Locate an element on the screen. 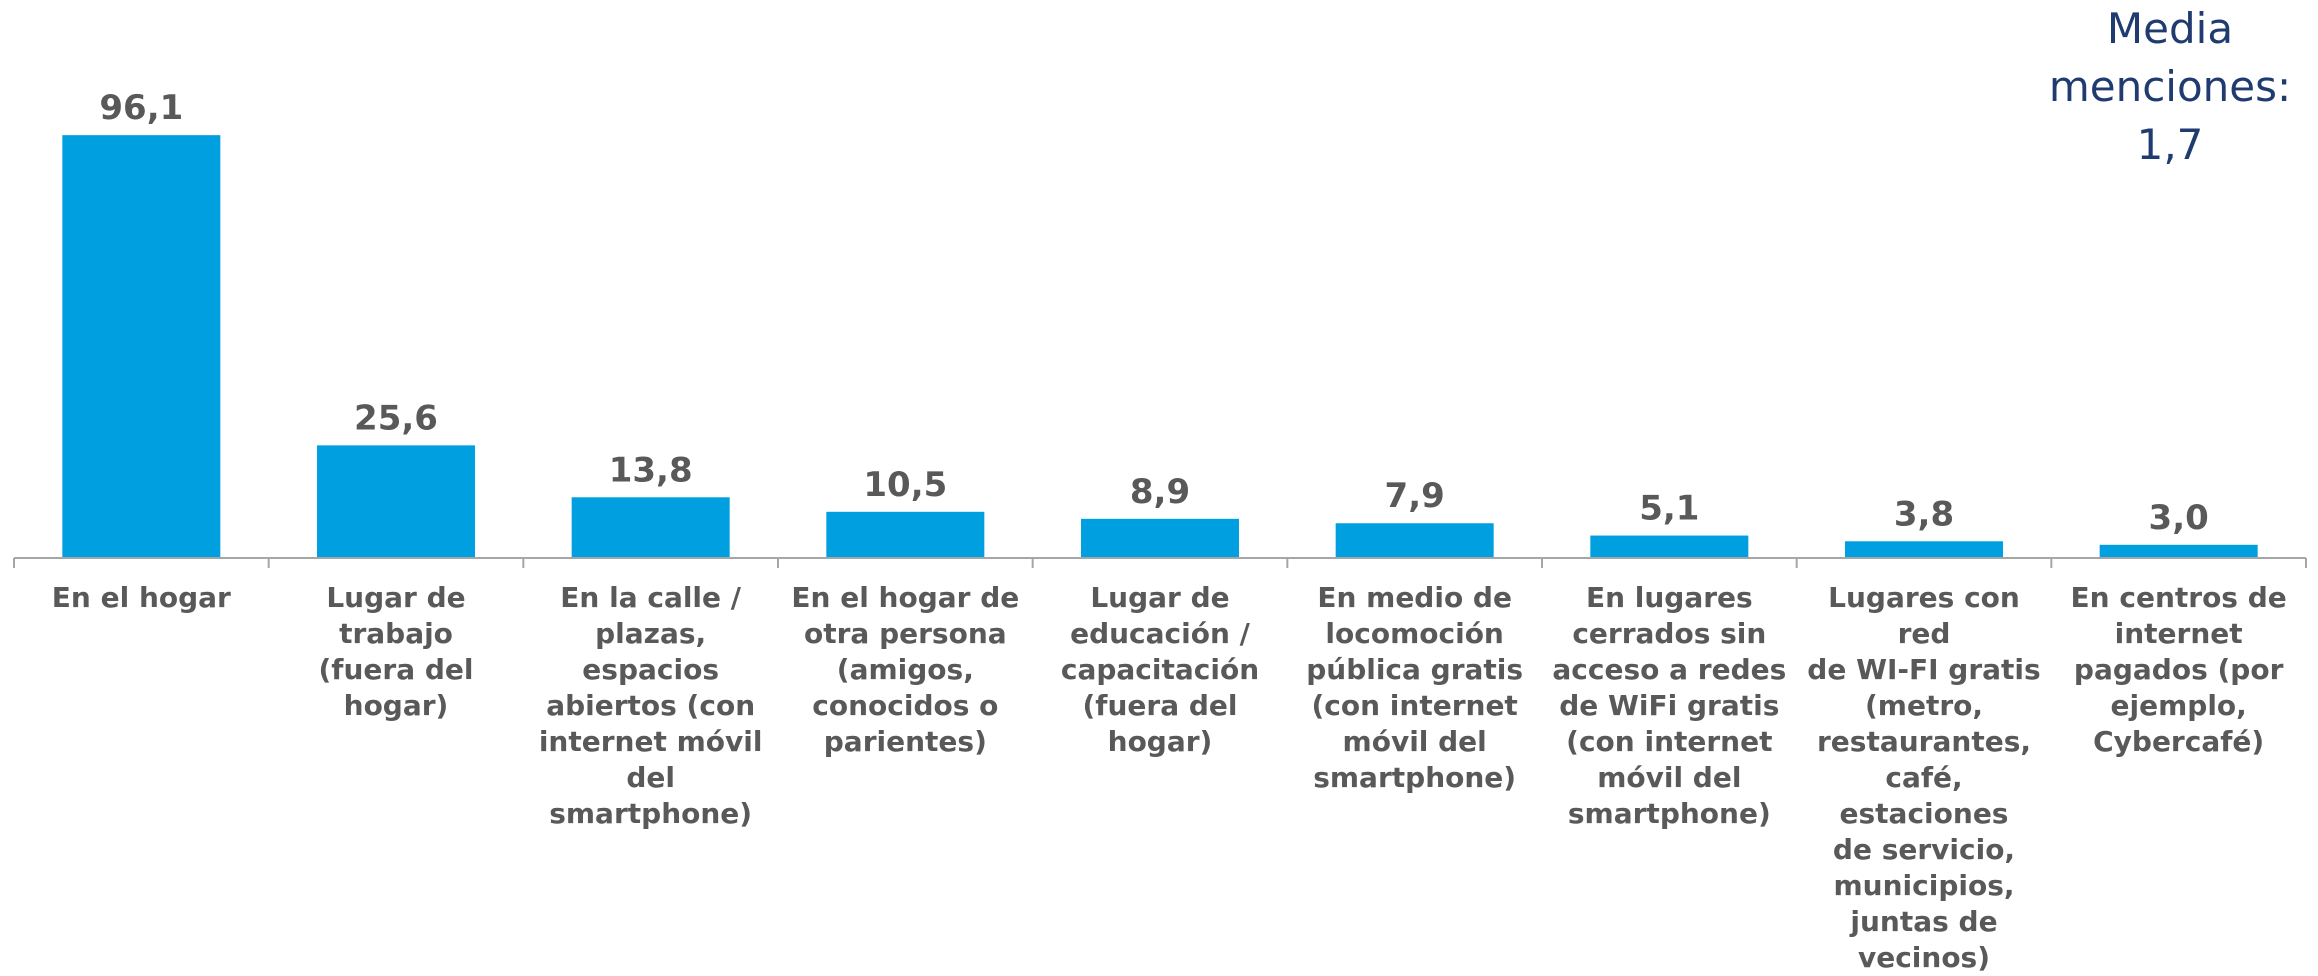 This screenshot has width=2318, height=976. mean-mentions-annotation: Media menciones: 1,7 is located at coordinates (2170, 87).